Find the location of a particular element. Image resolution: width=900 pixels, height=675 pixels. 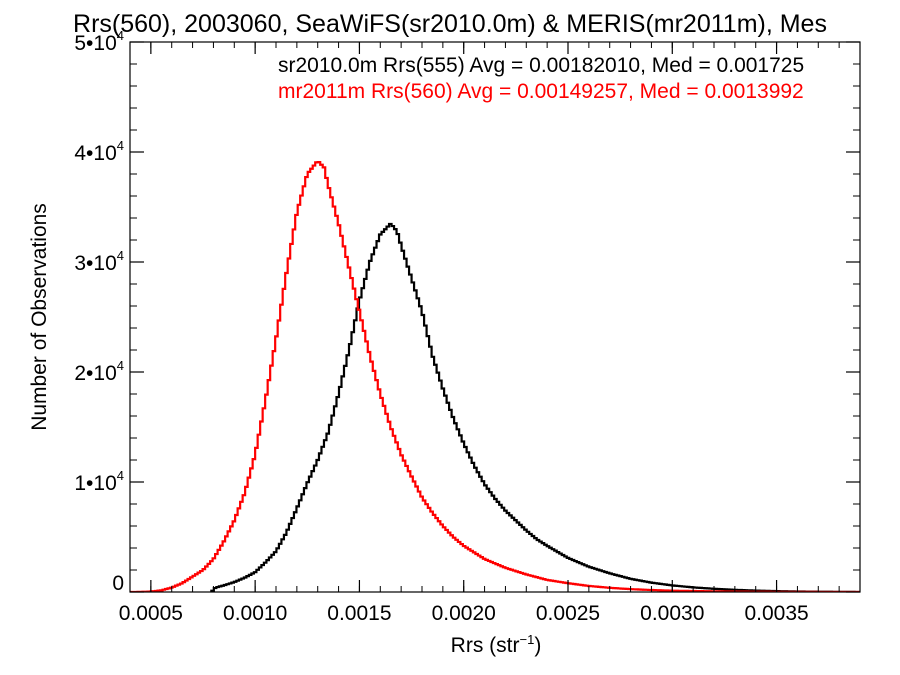

y-tick-label-base: 2•10 is located at coordinates (95, 373).